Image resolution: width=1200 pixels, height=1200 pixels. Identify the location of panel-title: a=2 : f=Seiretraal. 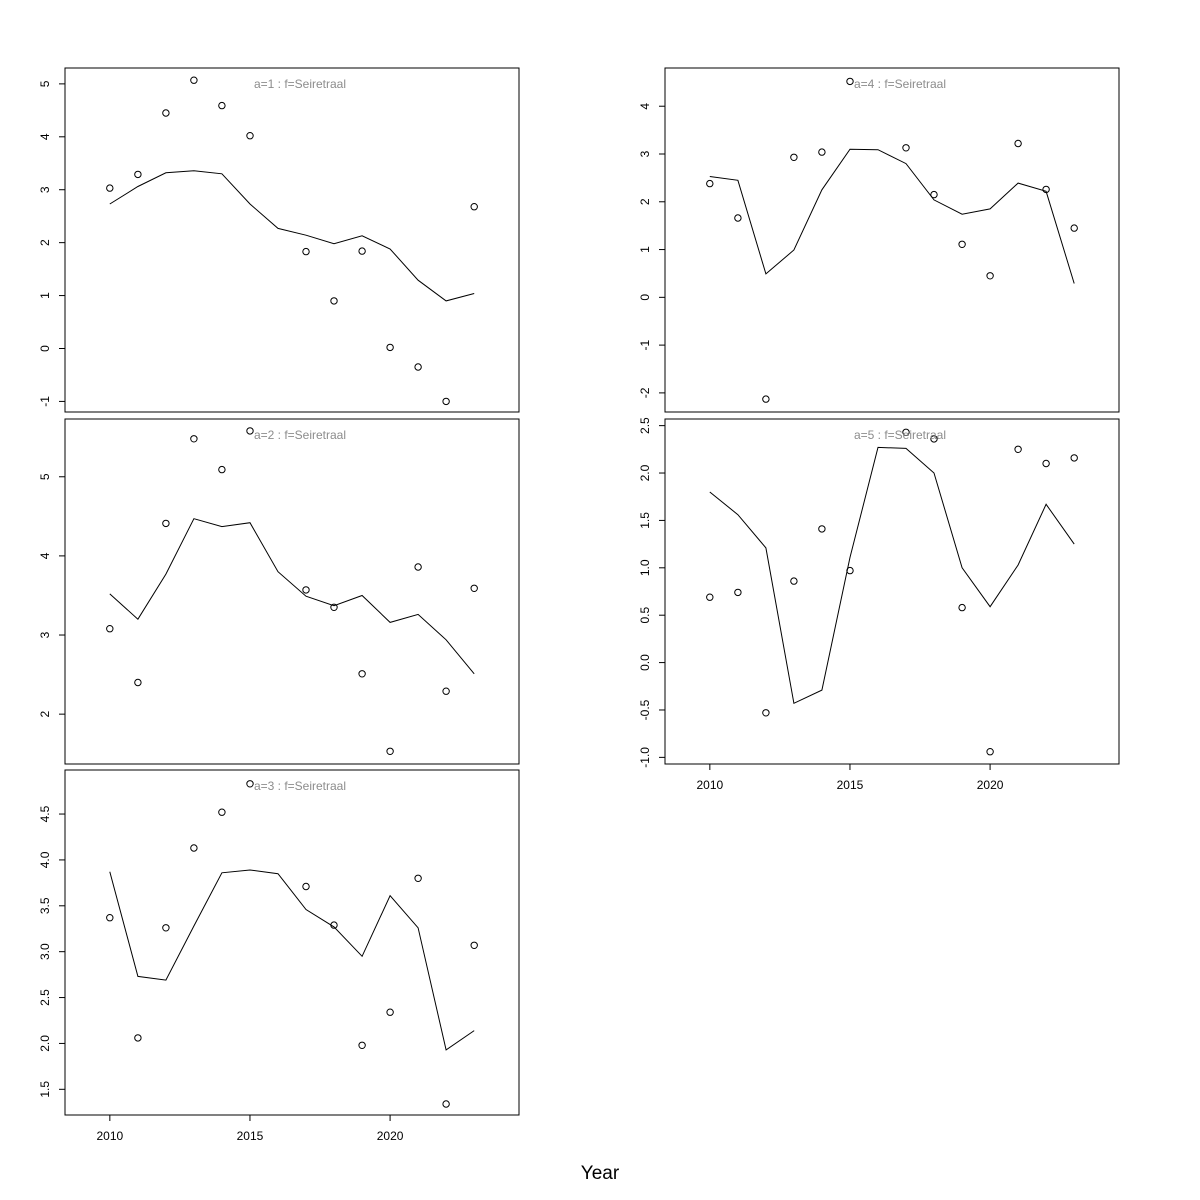
(300, 435).